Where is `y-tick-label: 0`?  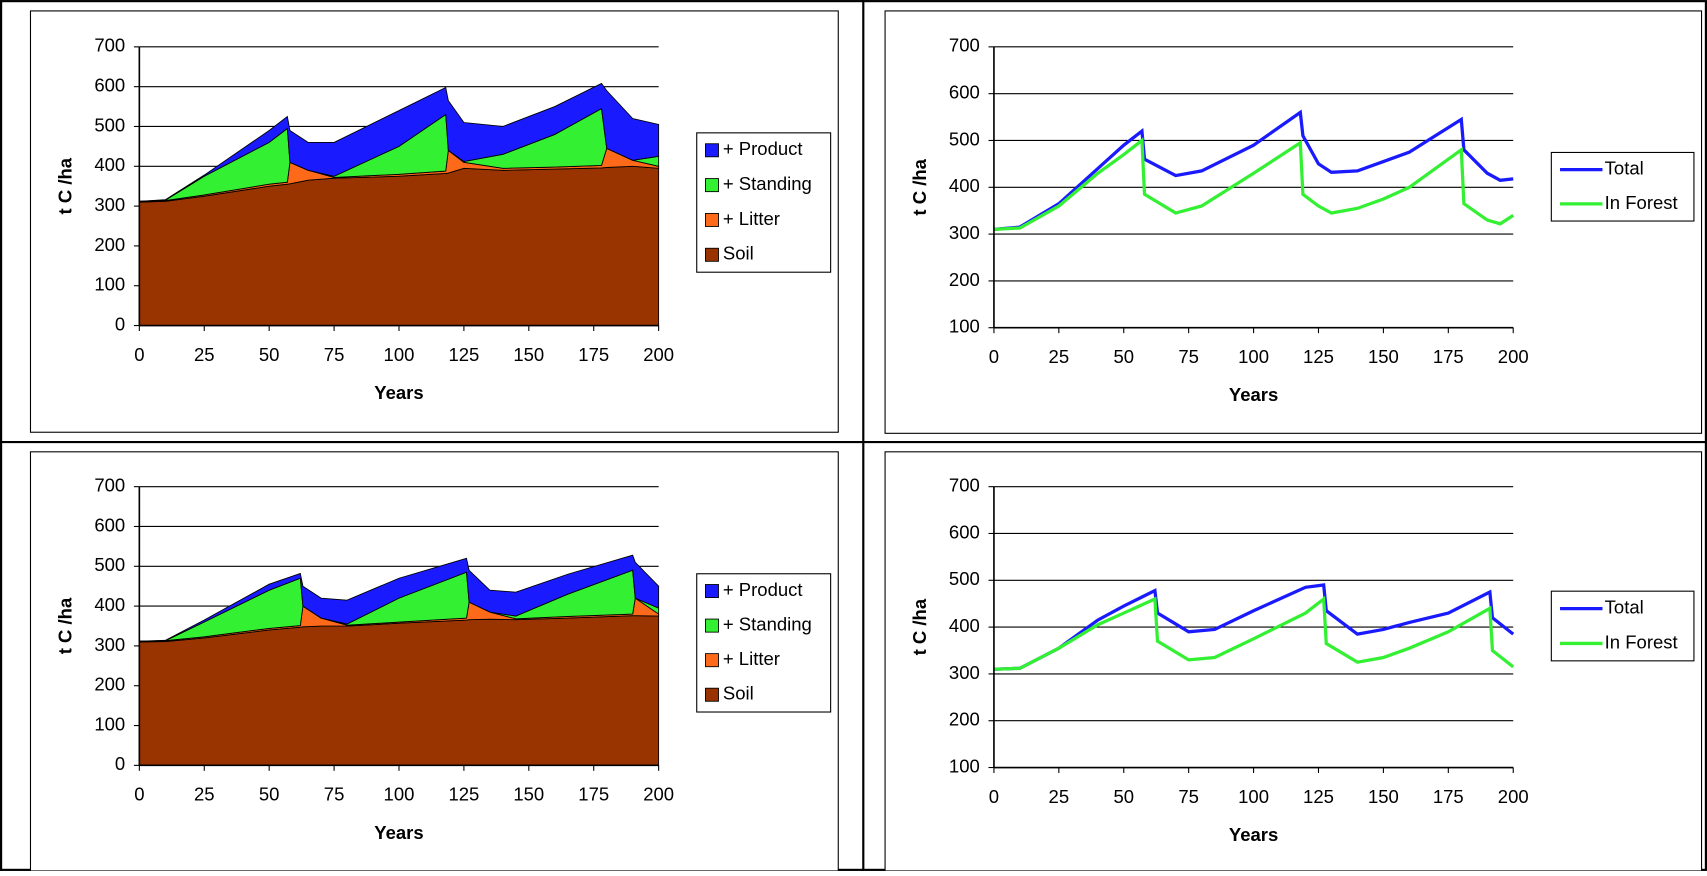 y-tick-label: 0 is located at coordinates (120, 323).